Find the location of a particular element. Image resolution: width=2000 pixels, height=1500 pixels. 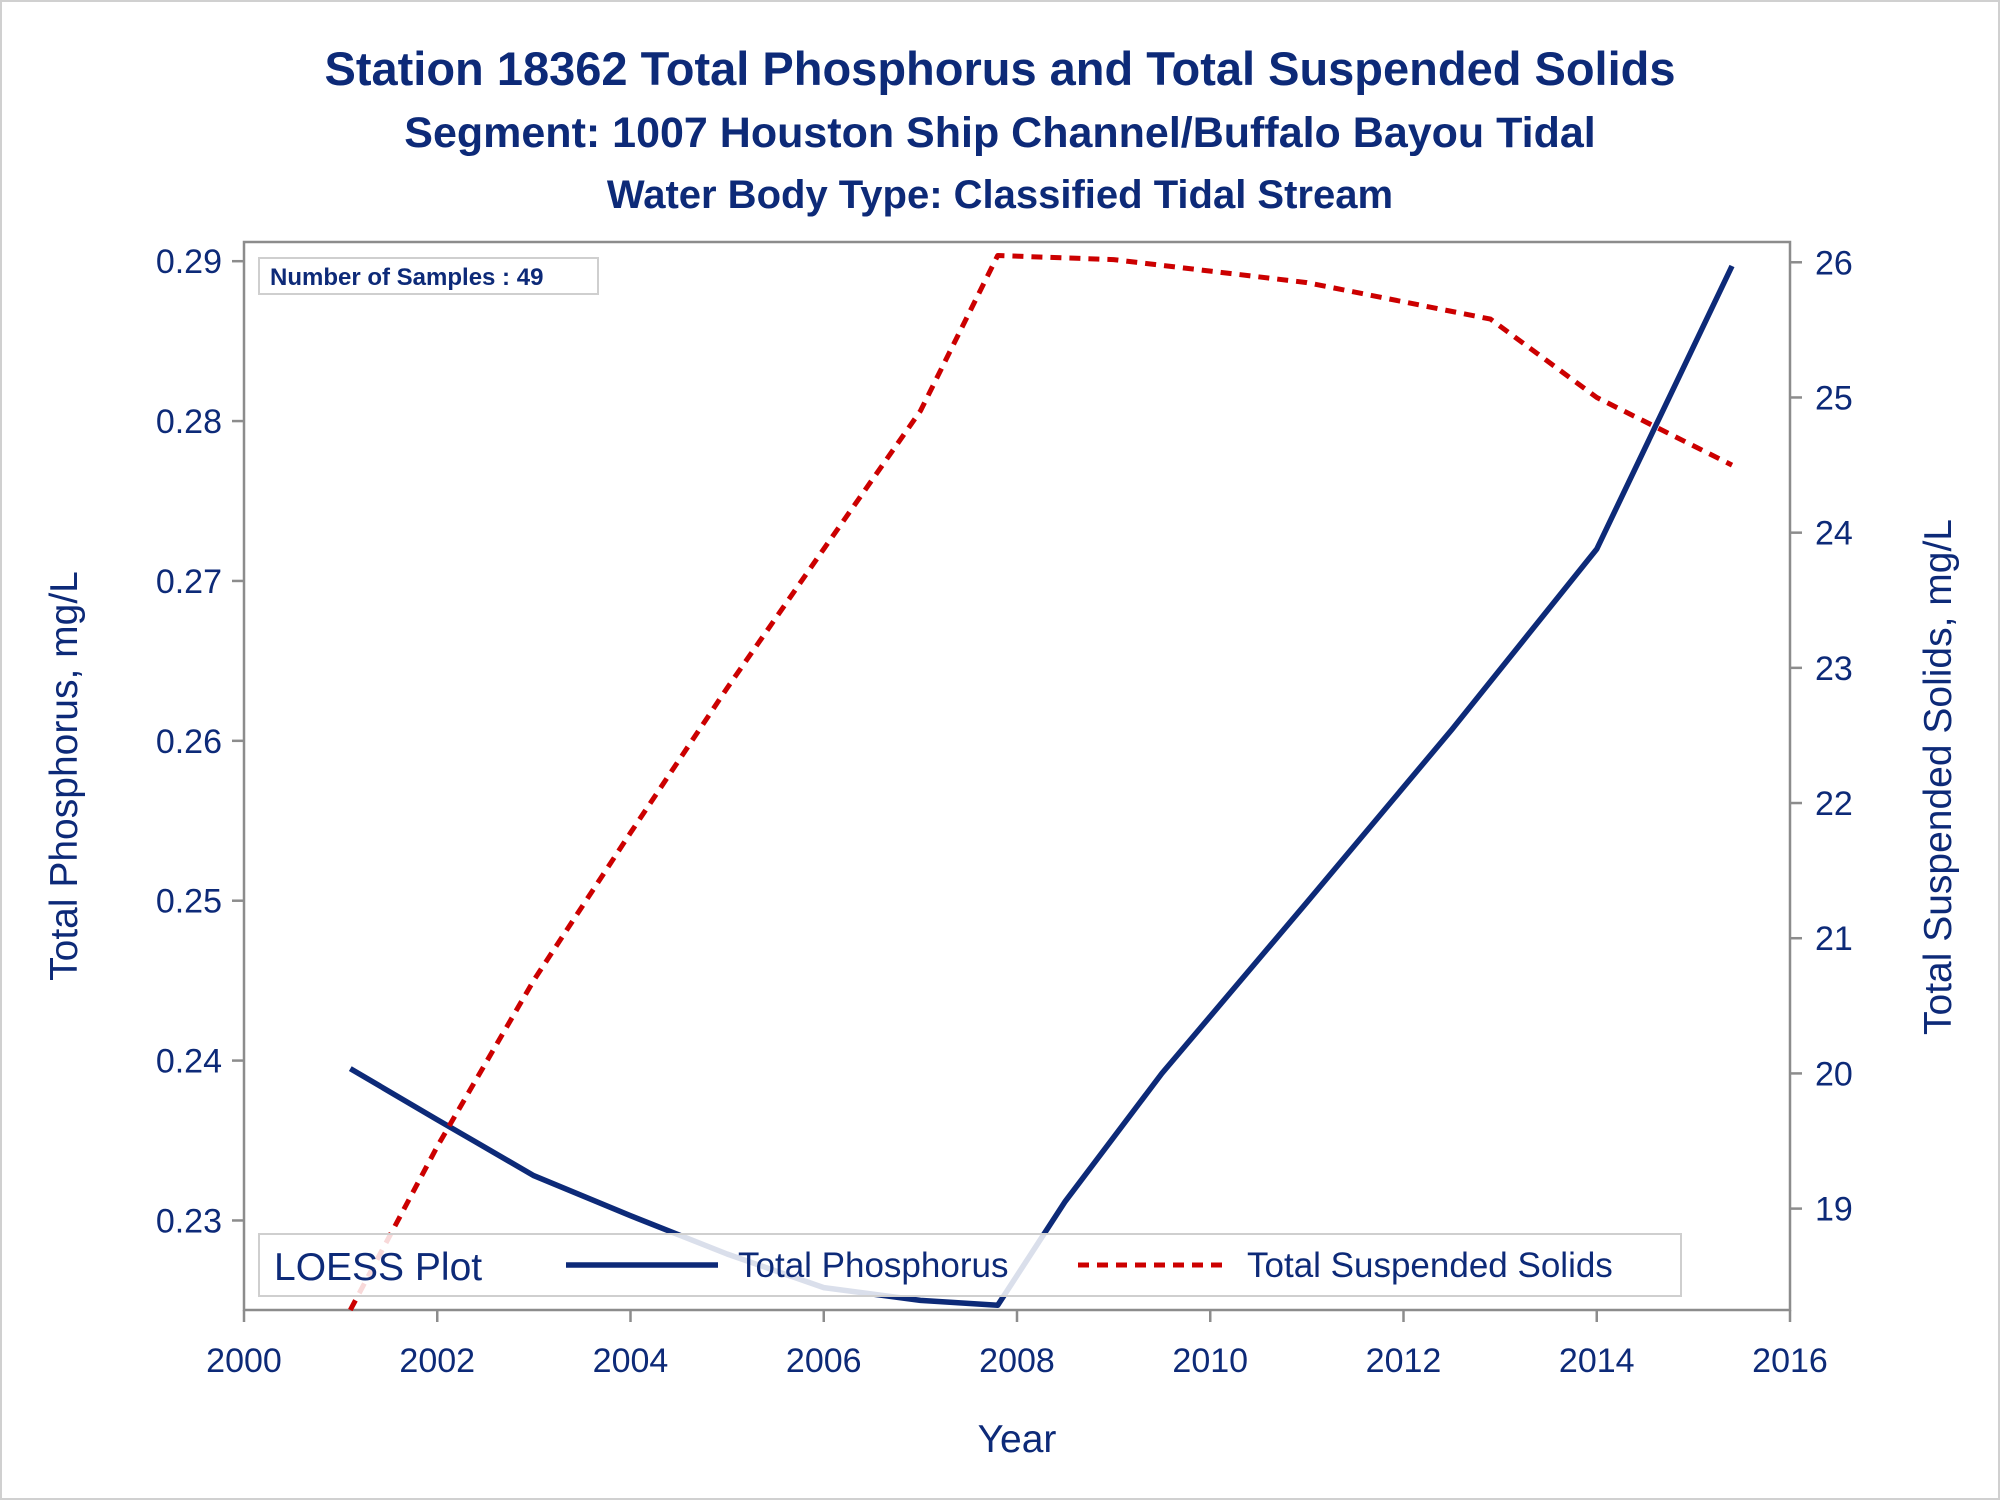

x-tick-label: 2002 is located at coordinates (437, 1361).